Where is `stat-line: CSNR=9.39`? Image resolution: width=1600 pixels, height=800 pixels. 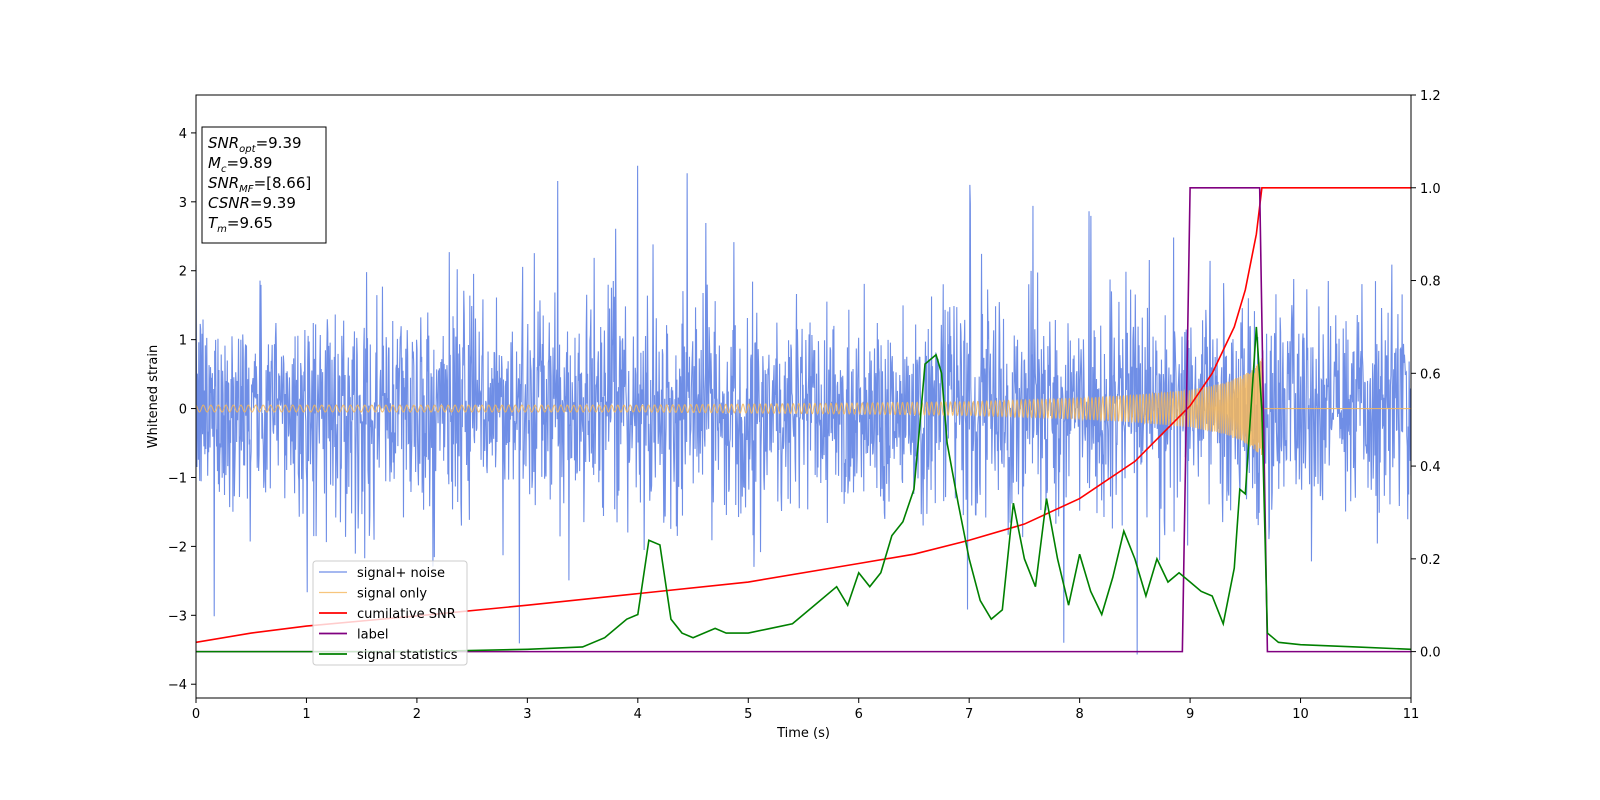
stat-line: CSNR=9.39 is located at coordinates (252, 203).